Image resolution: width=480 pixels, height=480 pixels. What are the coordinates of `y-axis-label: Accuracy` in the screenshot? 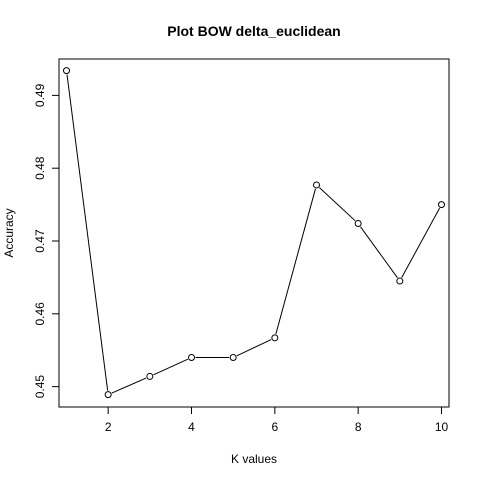 It's located at (9, 232).